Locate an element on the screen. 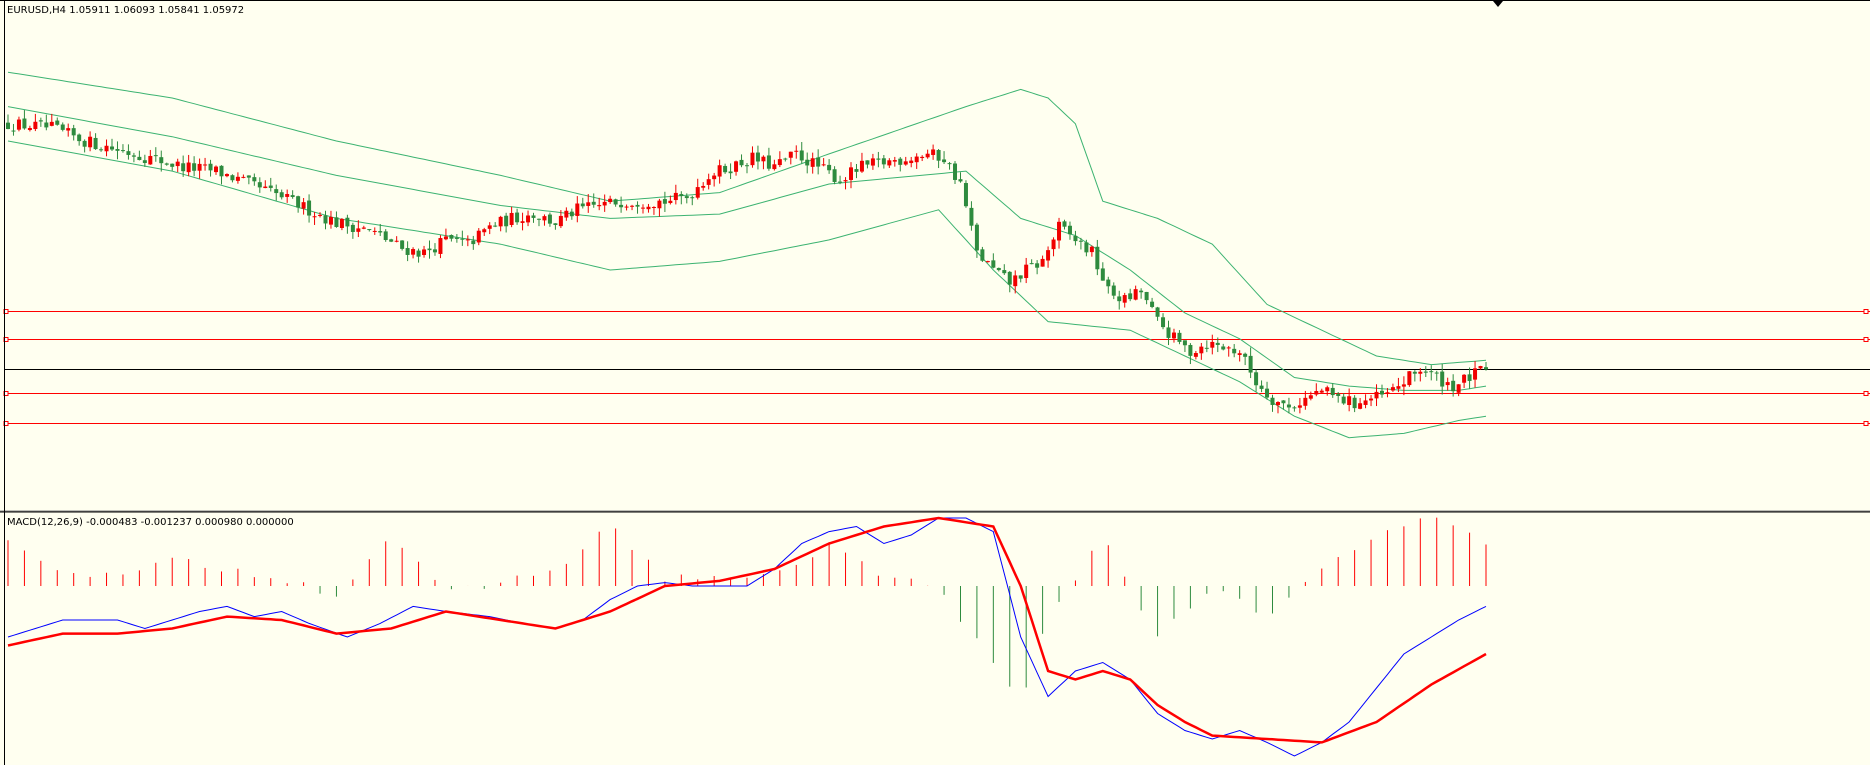 This screenshot has height=765, width=1870. chart-shift-marker-icon is located at coordinates (1498, 4).